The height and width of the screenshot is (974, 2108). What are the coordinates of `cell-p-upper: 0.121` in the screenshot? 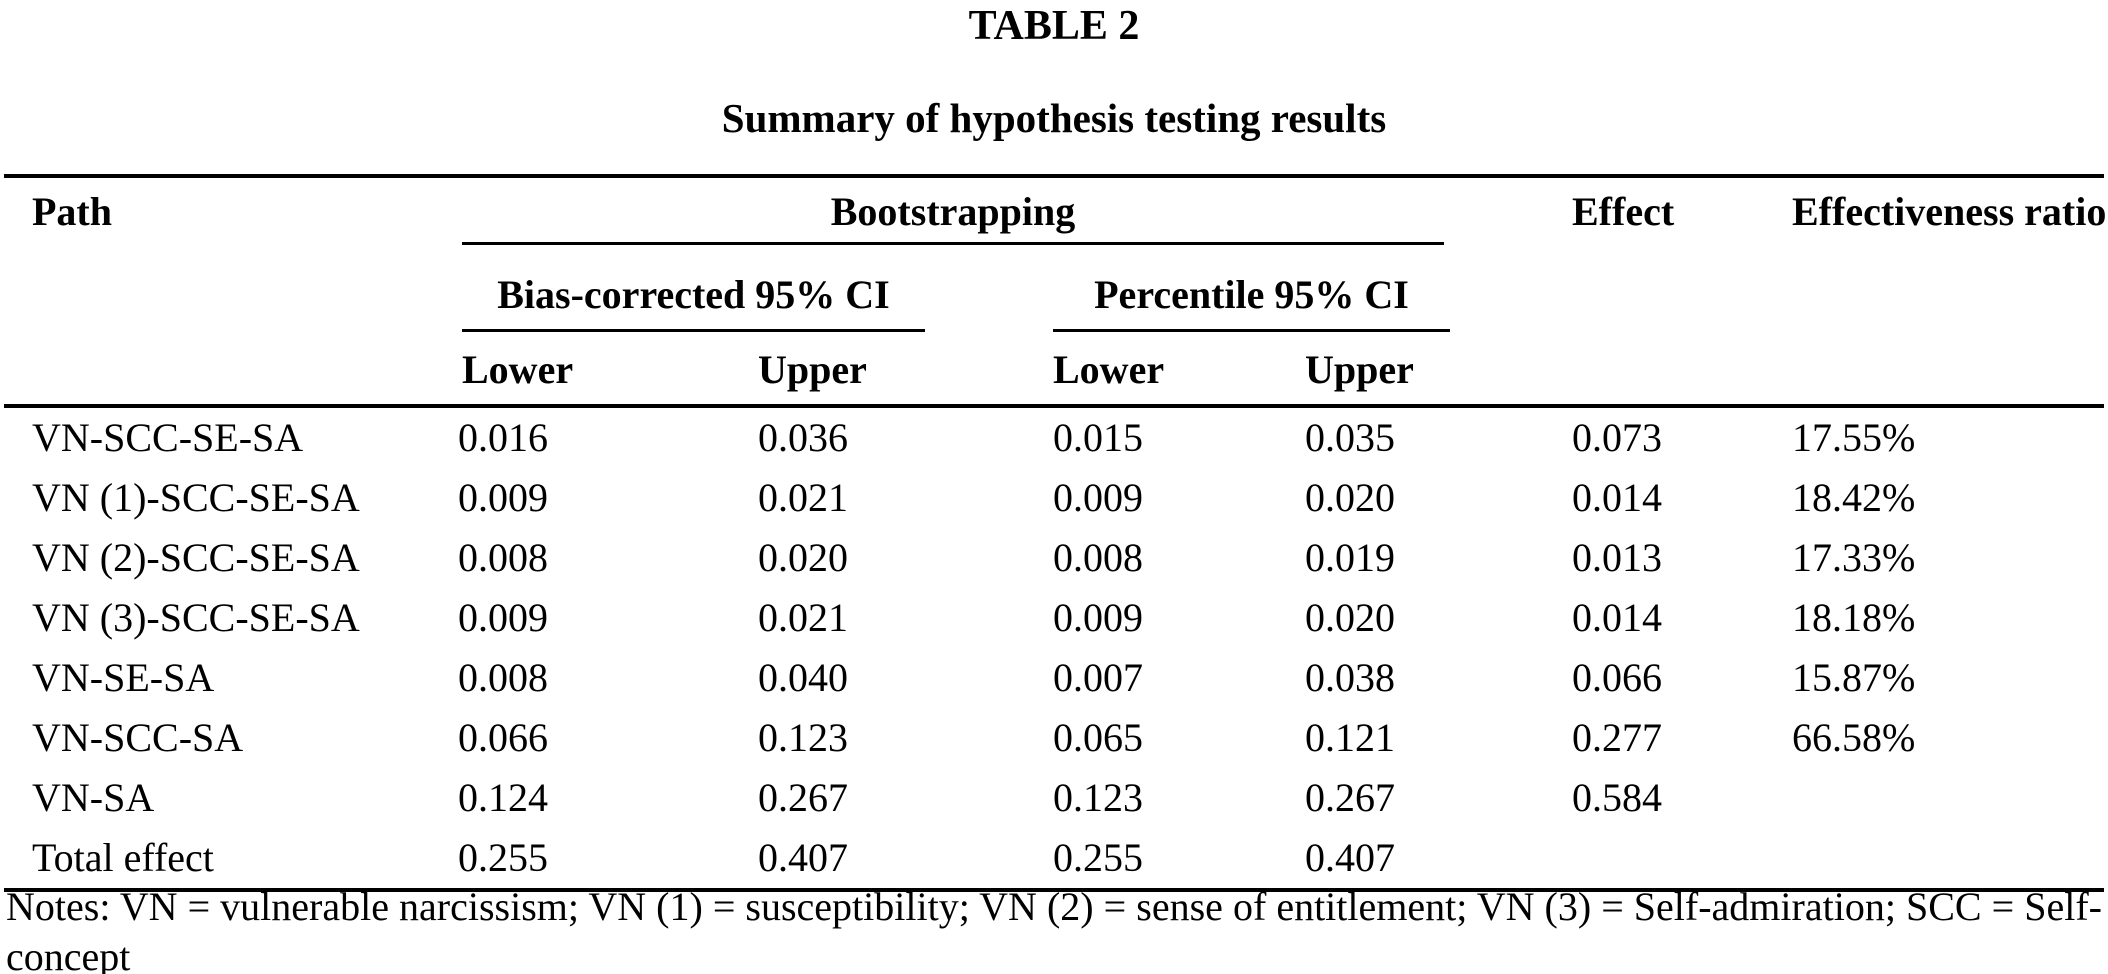 It's located at (1350, 737).